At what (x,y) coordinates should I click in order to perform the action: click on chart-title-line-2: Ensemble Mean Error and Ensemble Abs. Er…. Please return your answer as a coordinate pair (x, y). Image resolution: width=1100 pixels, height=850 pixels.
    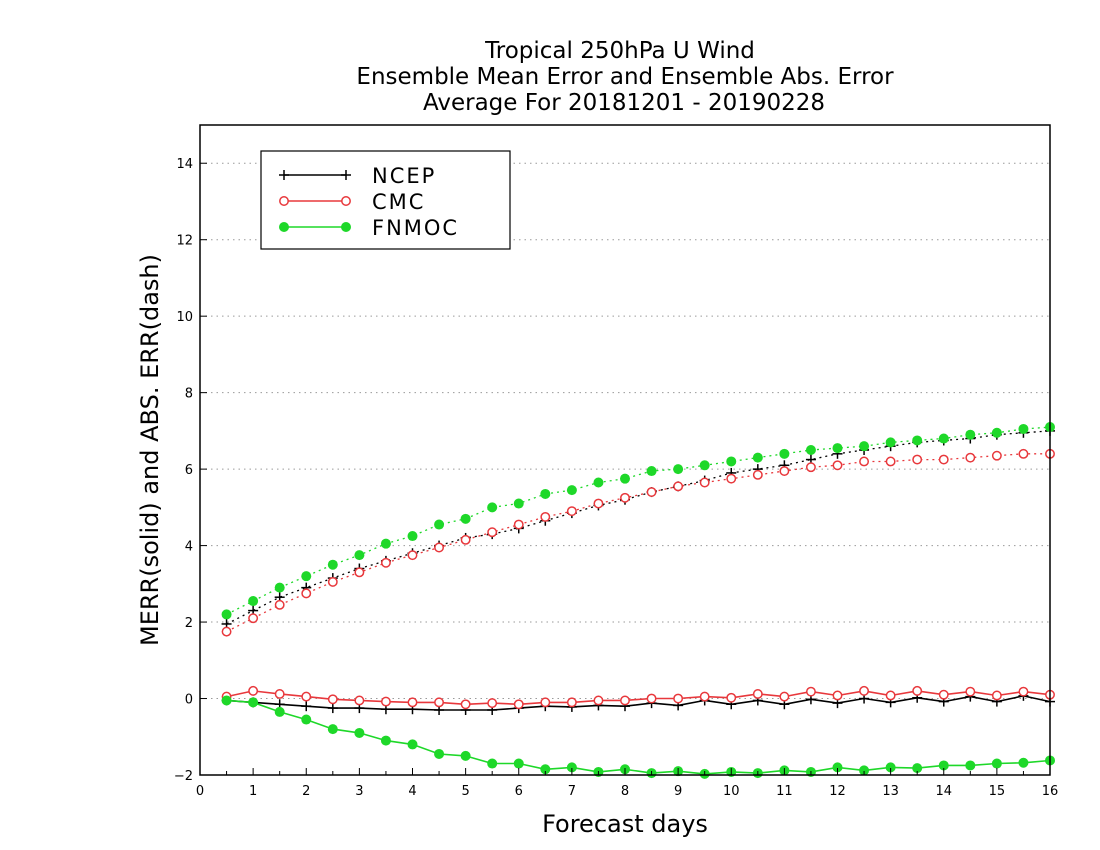
    Looking at the image, I should click on (625, 77).